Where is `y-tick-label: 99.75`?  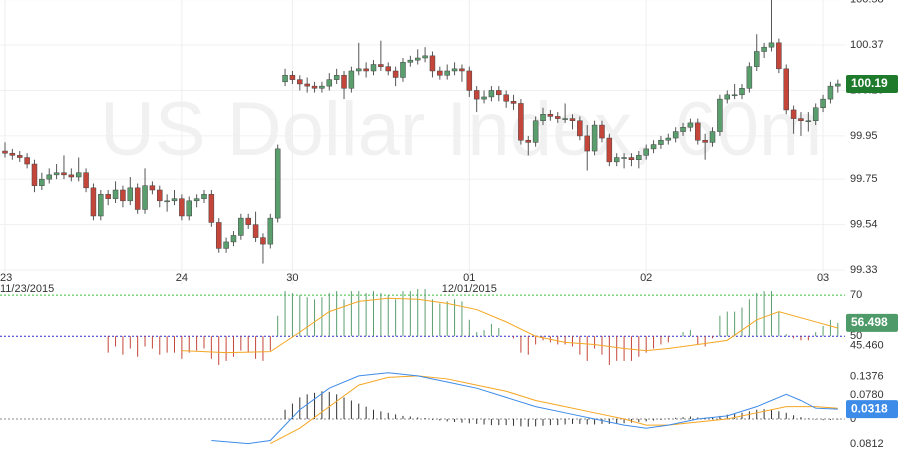
y-tick-label: 99.75 is located at coordinates (864, 179).